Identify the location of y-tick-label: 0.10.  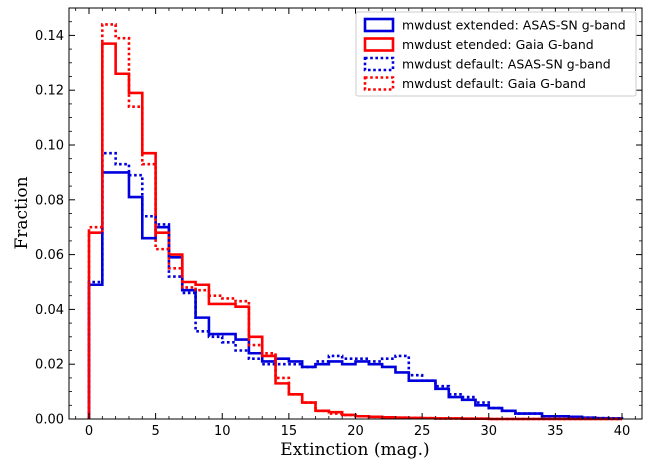
(49, 146).